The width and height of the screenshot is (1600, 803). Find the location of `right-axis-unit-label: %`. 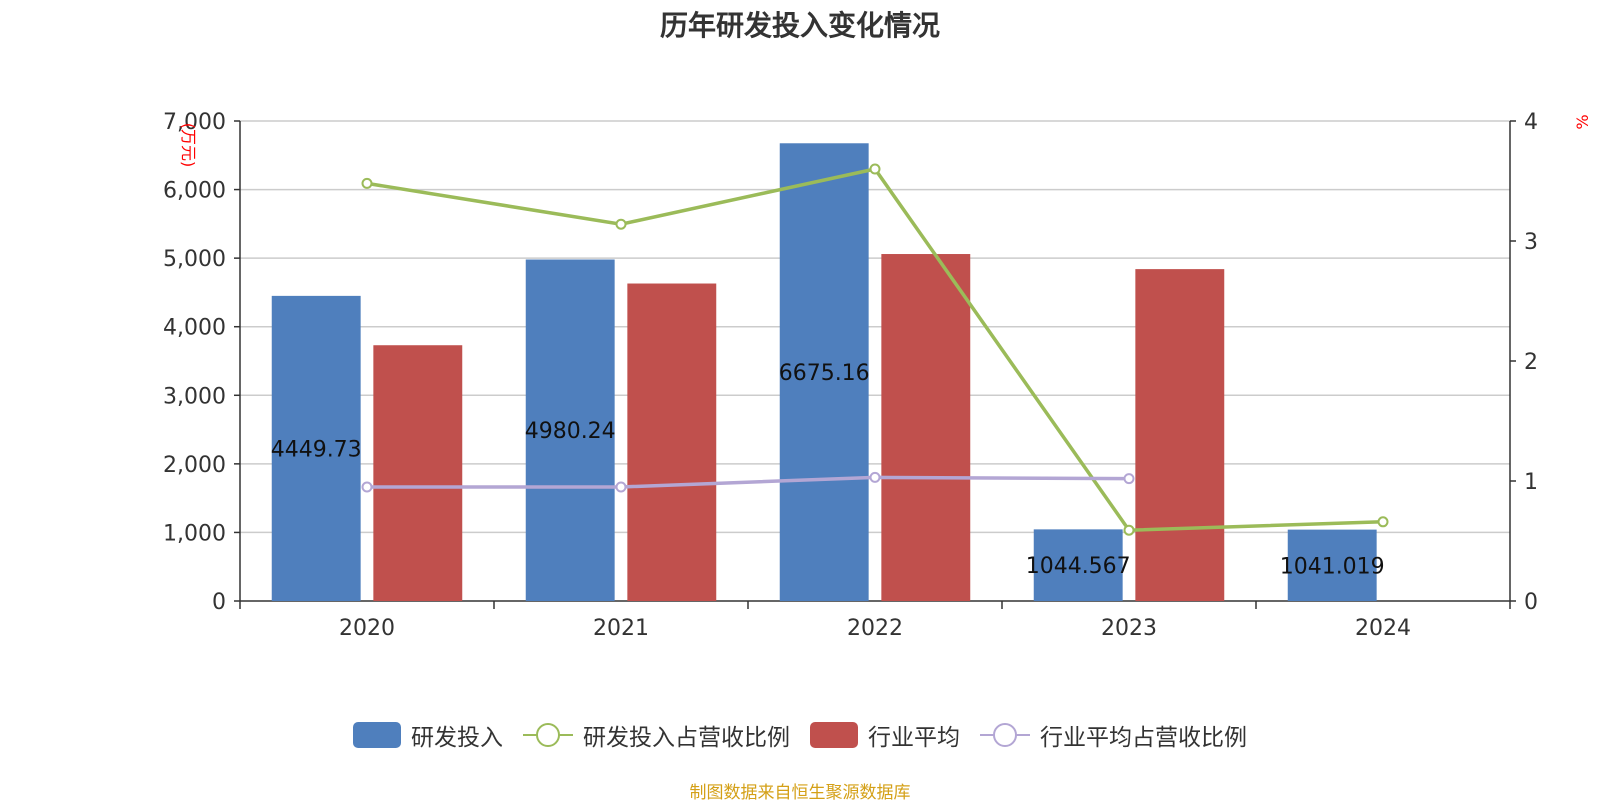

right-axis-unit-label: % is located at coordinates (1582, 121).